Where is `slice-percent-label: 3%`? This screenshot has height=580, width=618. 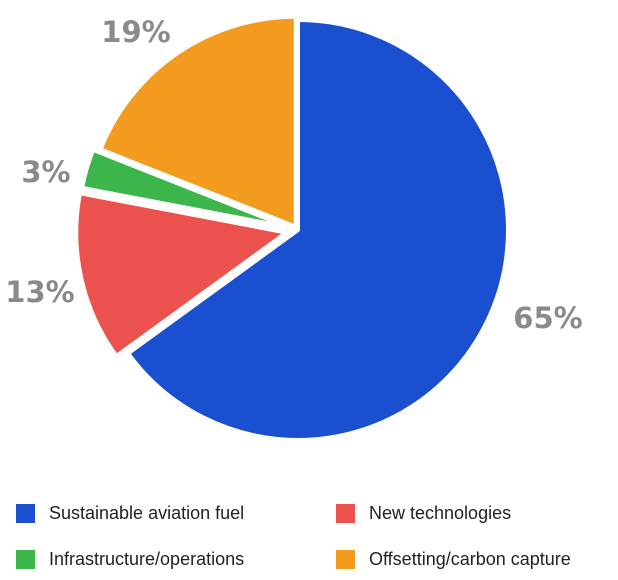
slice-percent-label: 3% is located at coordinates (45, 172).